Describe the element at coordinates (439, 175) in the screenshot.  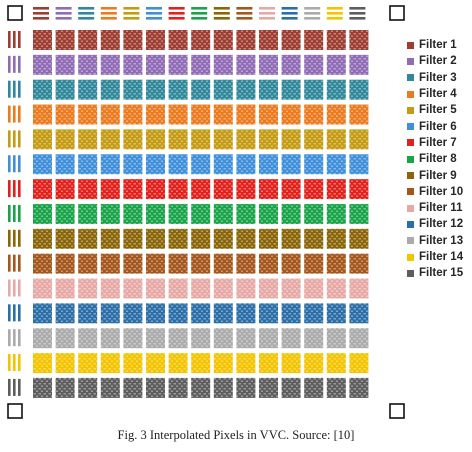
I see `legend-item: Filter 9` at that location.